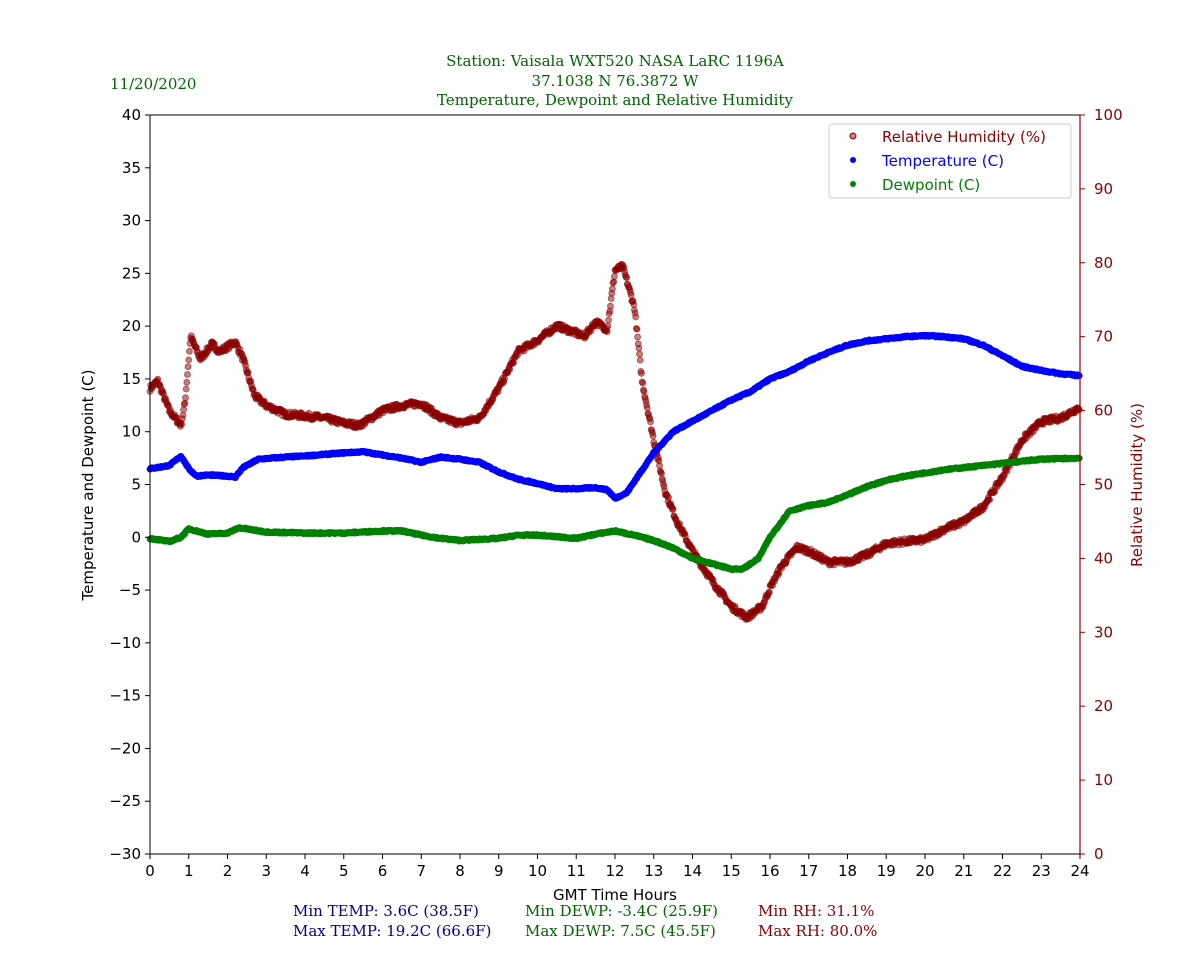 This screenshot has width=1200, height=960. What do you see at coordinates (1103, 780) in the screenshot?
I see `y2-tick-label: 10` at bounding box center [1103, 780].